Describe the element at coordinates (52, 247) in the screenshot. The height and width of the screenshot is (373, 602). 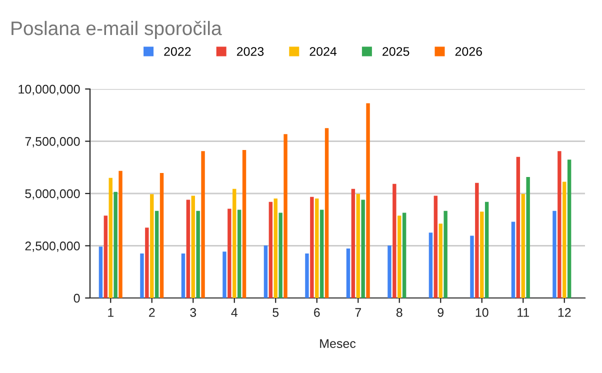
I see `y-tick-label: 2,500,000` at that location.